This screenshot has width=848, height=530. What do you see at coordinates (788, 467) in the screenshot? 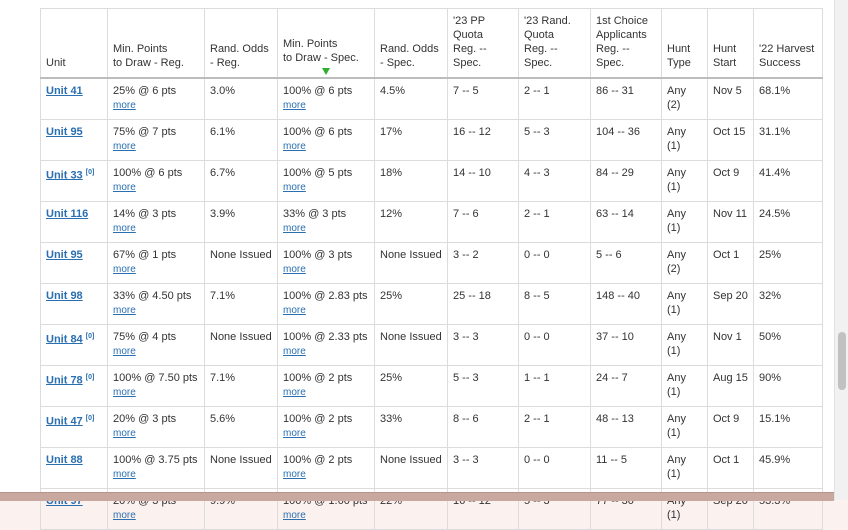
I see `cell-harvest-success: 45.9%` at bounding box center [788, 467].